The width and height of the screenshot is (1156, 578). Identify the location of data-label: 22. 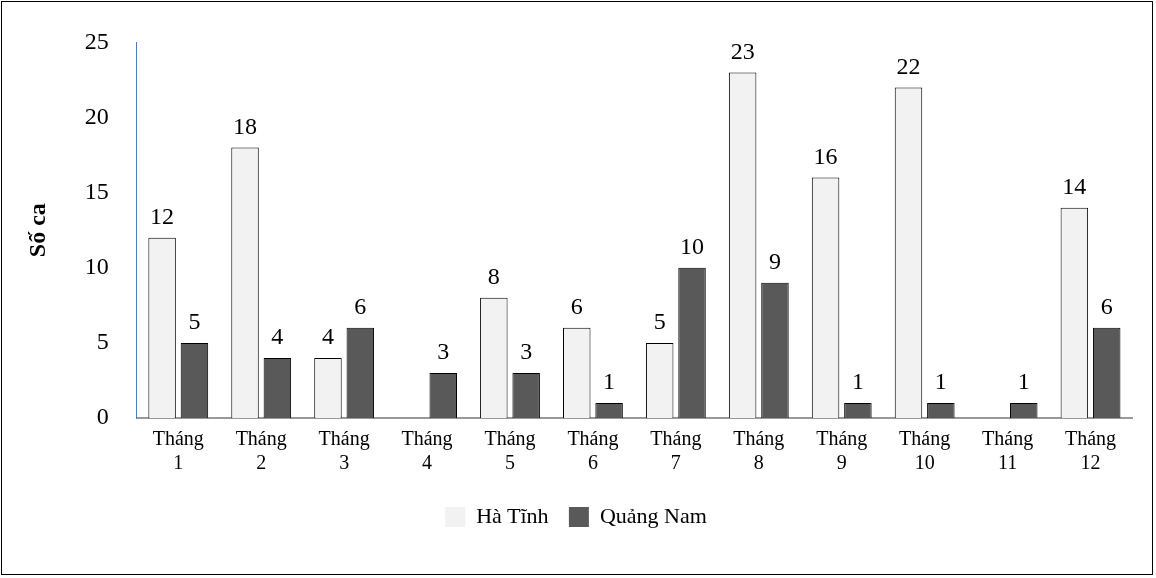
(908, 65).